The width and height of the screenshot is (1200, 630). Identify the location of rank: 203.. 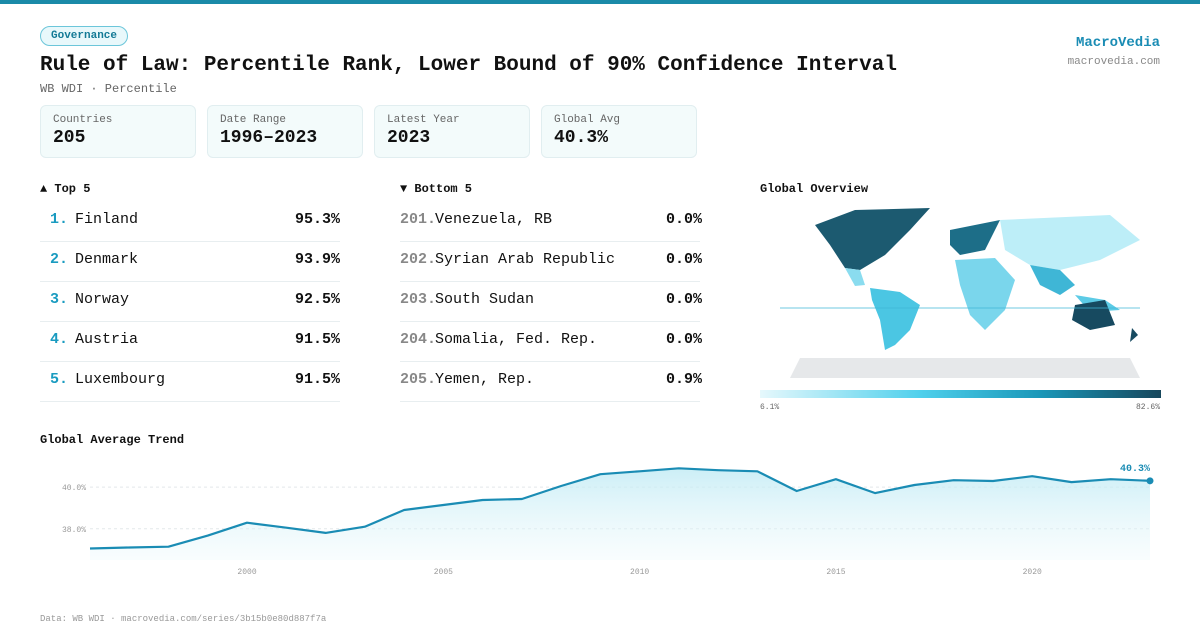
(418, 299).